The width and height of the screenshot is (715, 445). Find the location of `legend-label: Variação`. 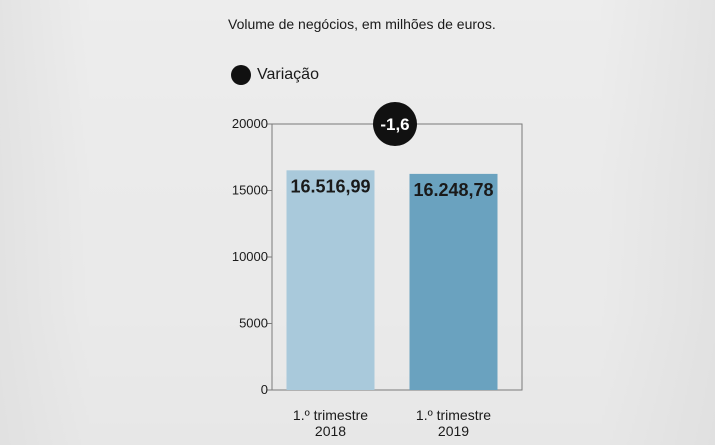

legend-label: Variação is located at coordinates (288, 74).